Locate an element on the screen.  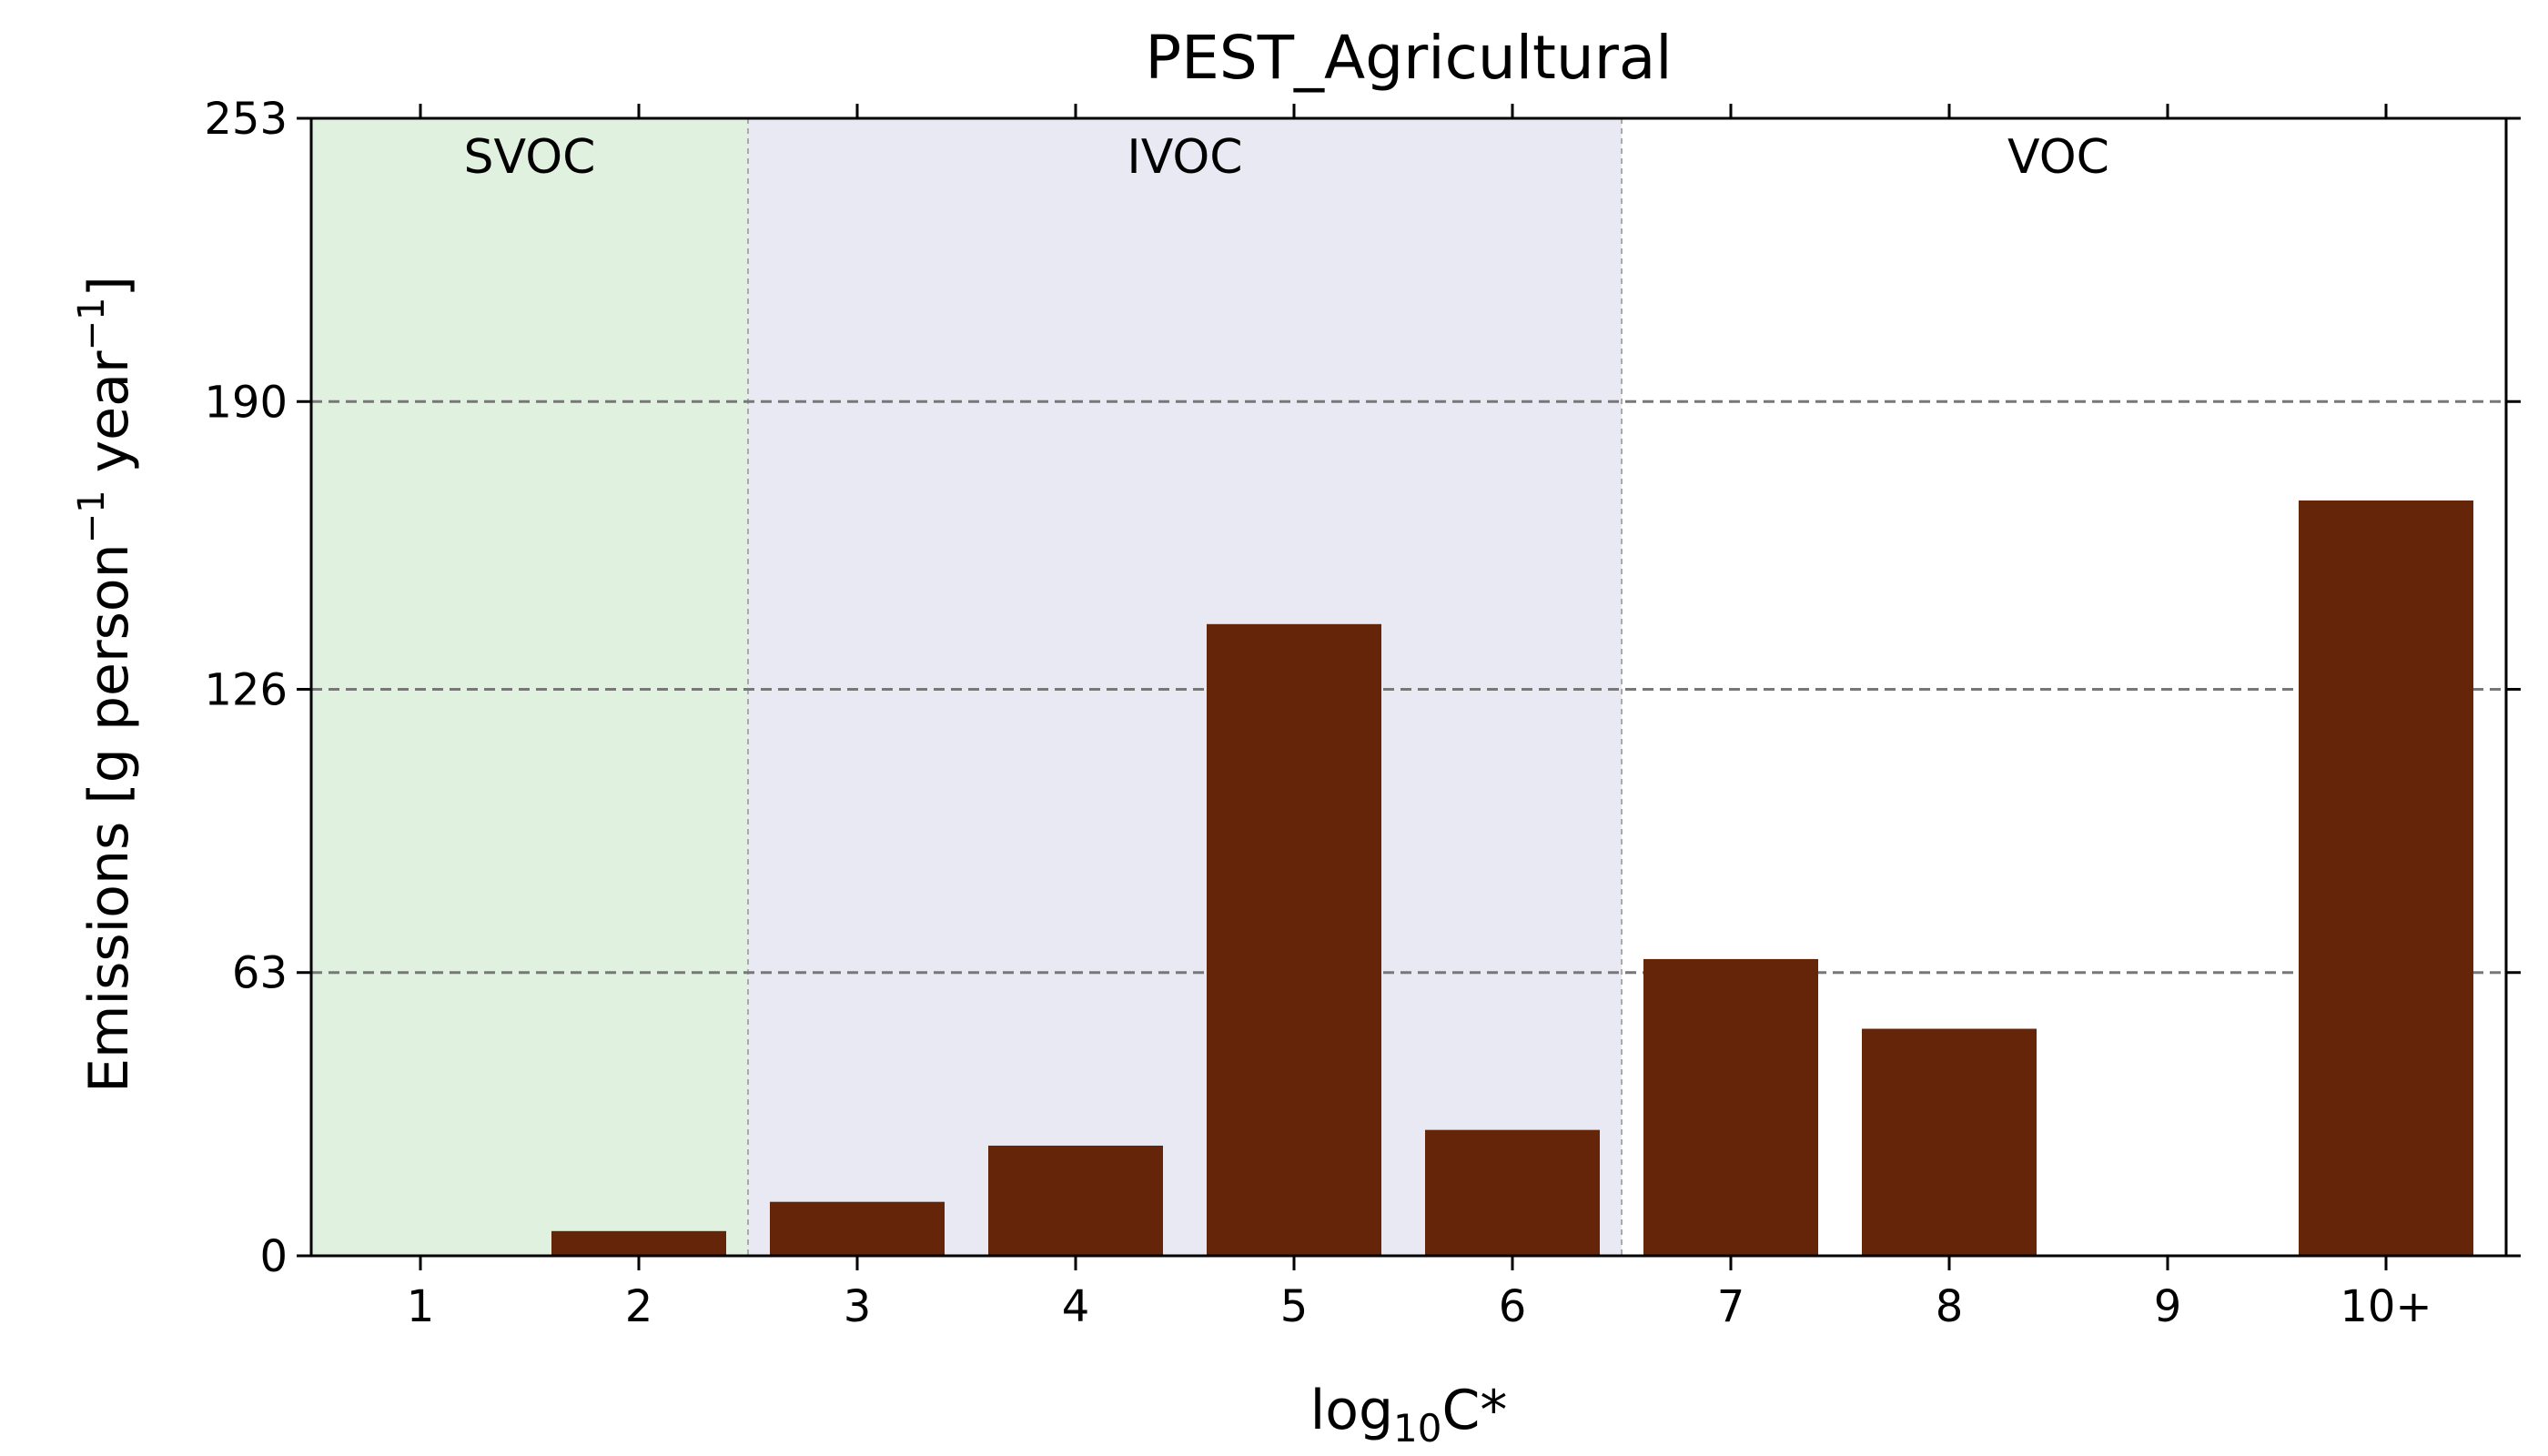
x-axis-title-tail: C* is located at coordinates (1475, 1411).